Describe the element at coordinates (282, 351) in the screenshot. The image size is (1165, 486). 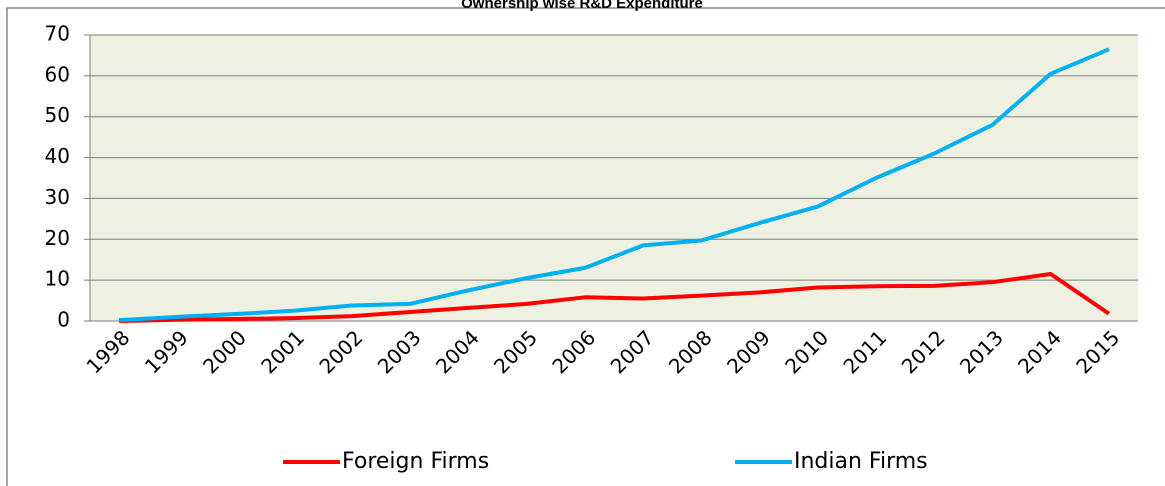
I see `x-tick-label: 2001` at that location.